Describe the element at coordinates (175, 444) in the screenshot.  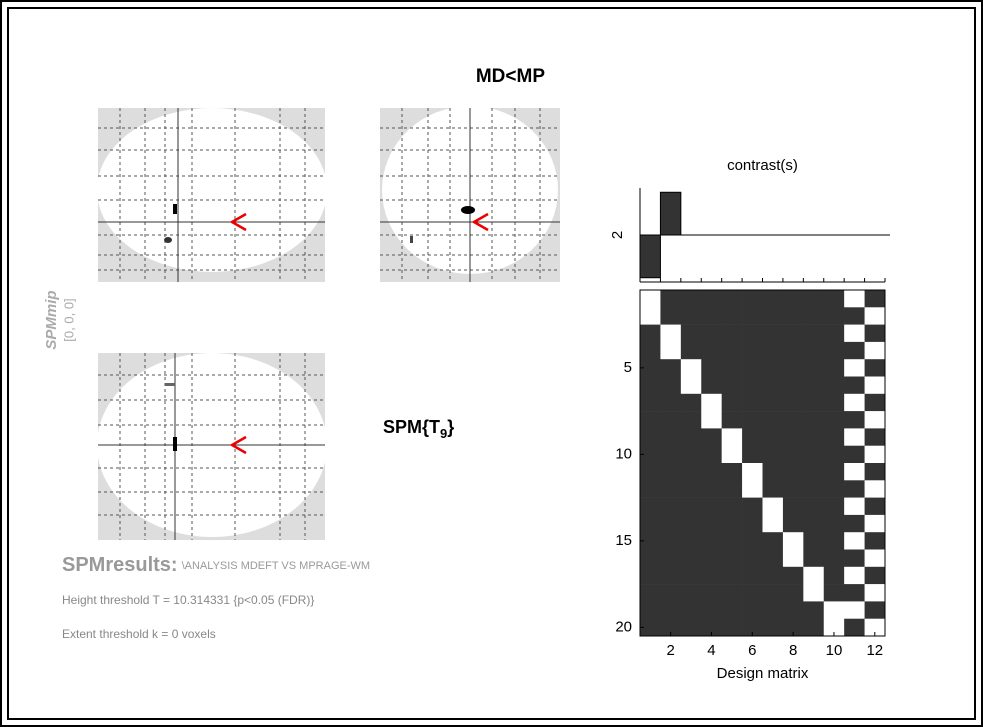
I see `blob` at that location.